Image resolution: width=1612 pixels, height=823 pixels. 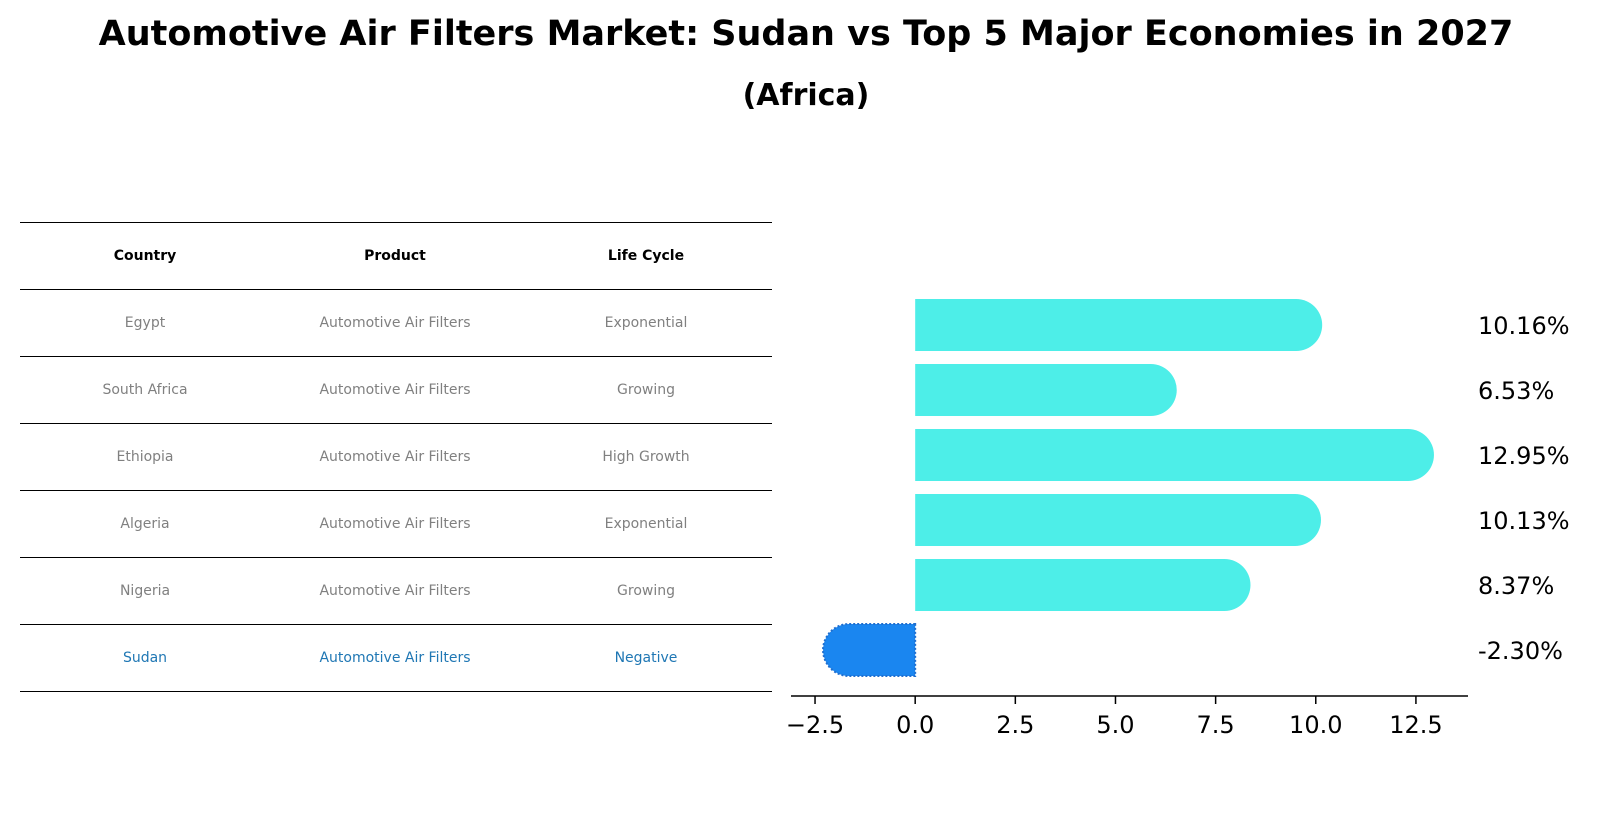 What do you see at coordinates (145, 658) in the screenshot?
I see `cell-country: Sudan` at bounding box center [145, 658].